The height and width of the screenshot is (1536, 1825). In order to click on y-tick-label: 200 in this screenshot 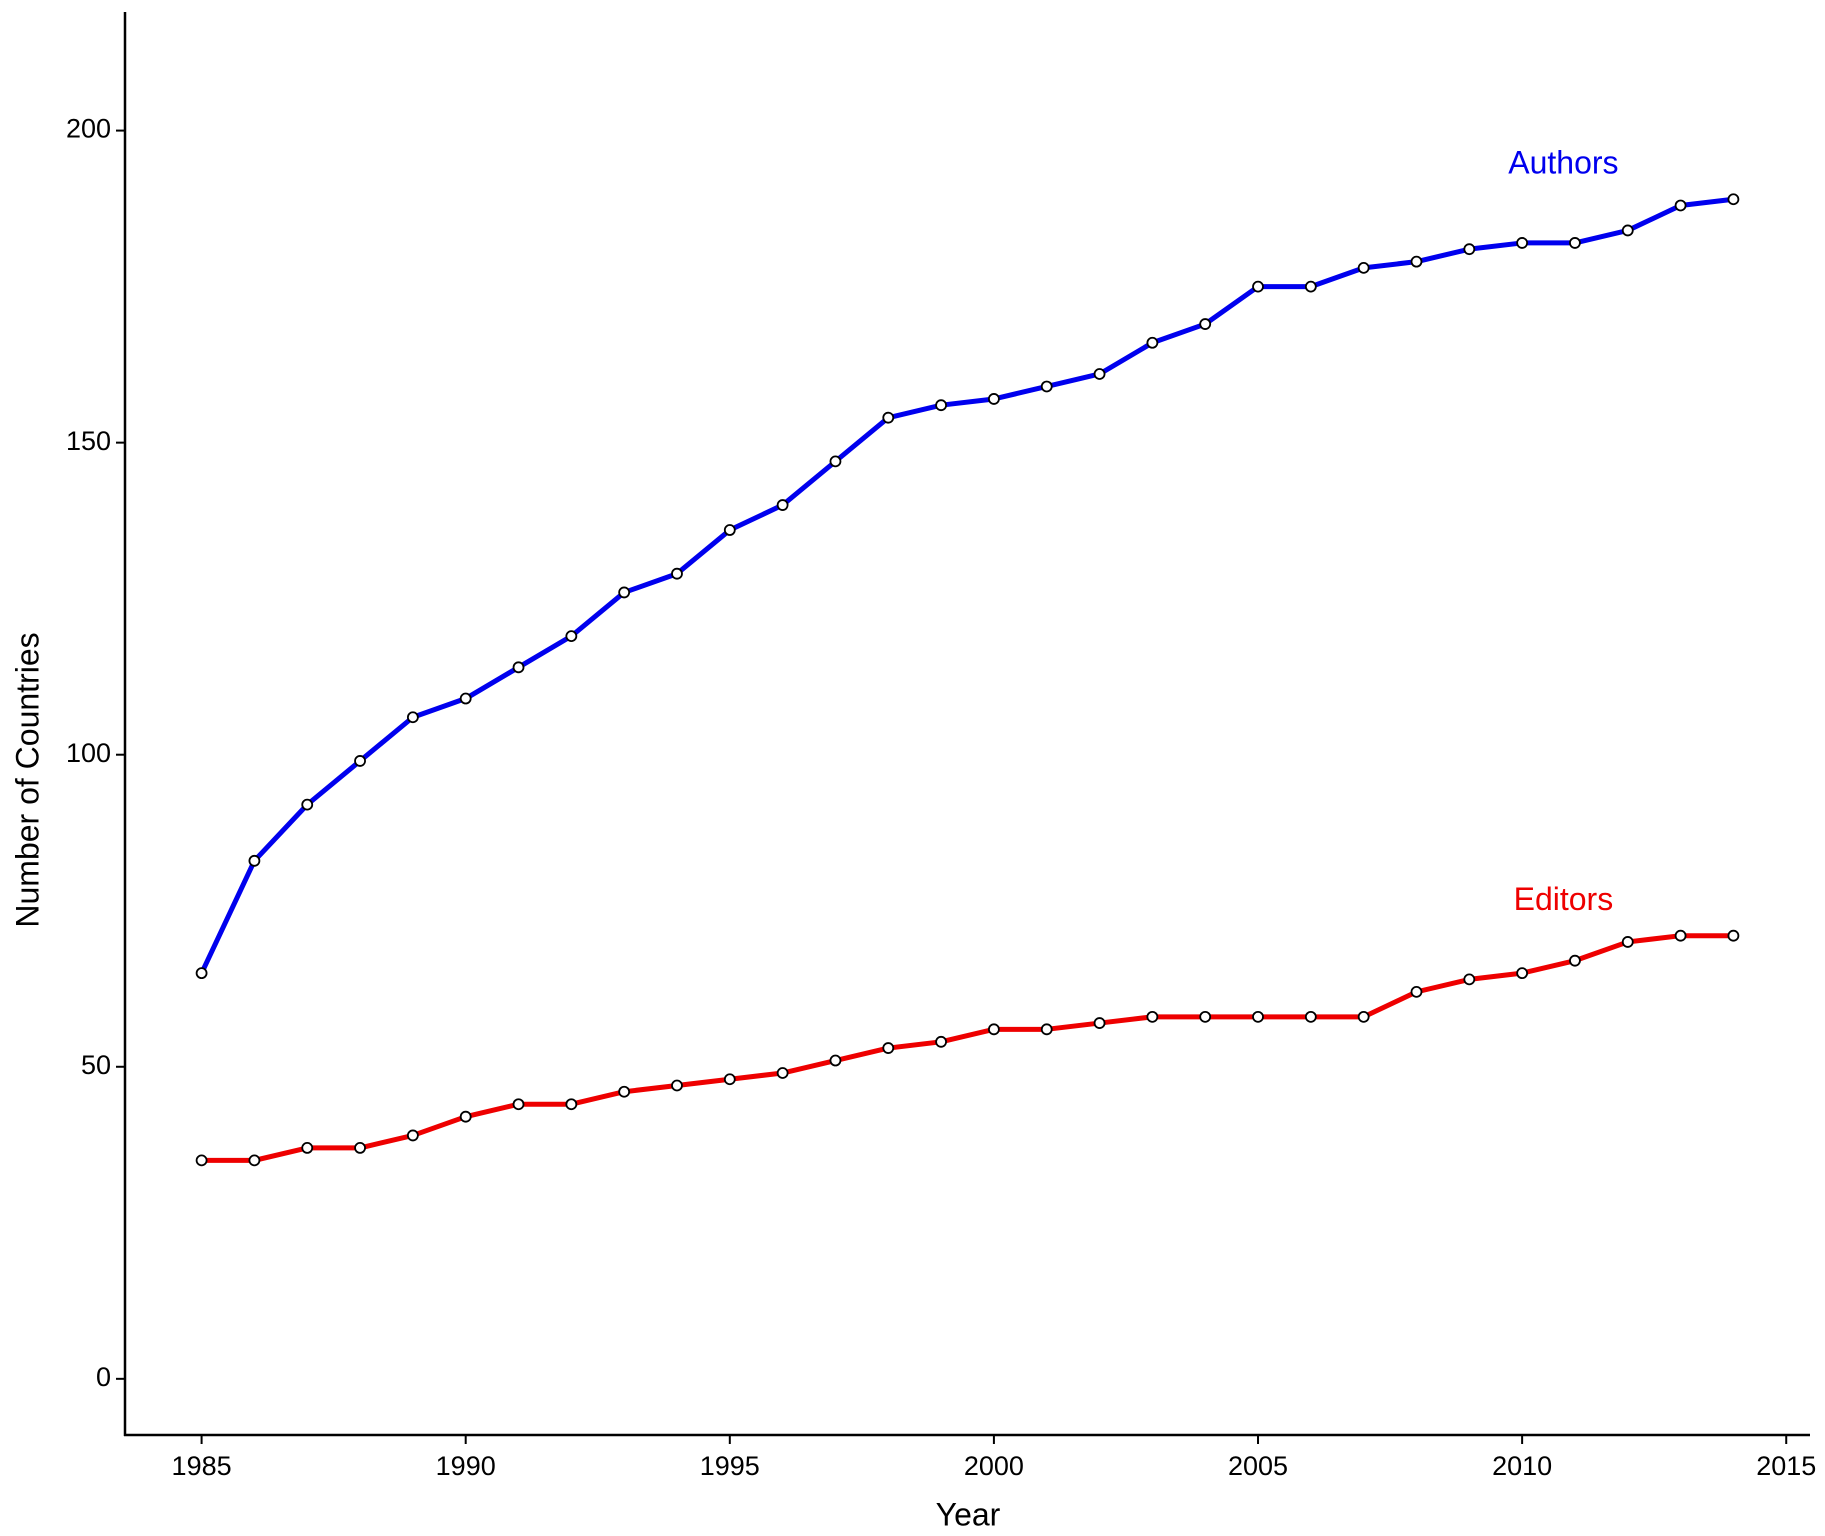, I will do `click(88, 129)`.